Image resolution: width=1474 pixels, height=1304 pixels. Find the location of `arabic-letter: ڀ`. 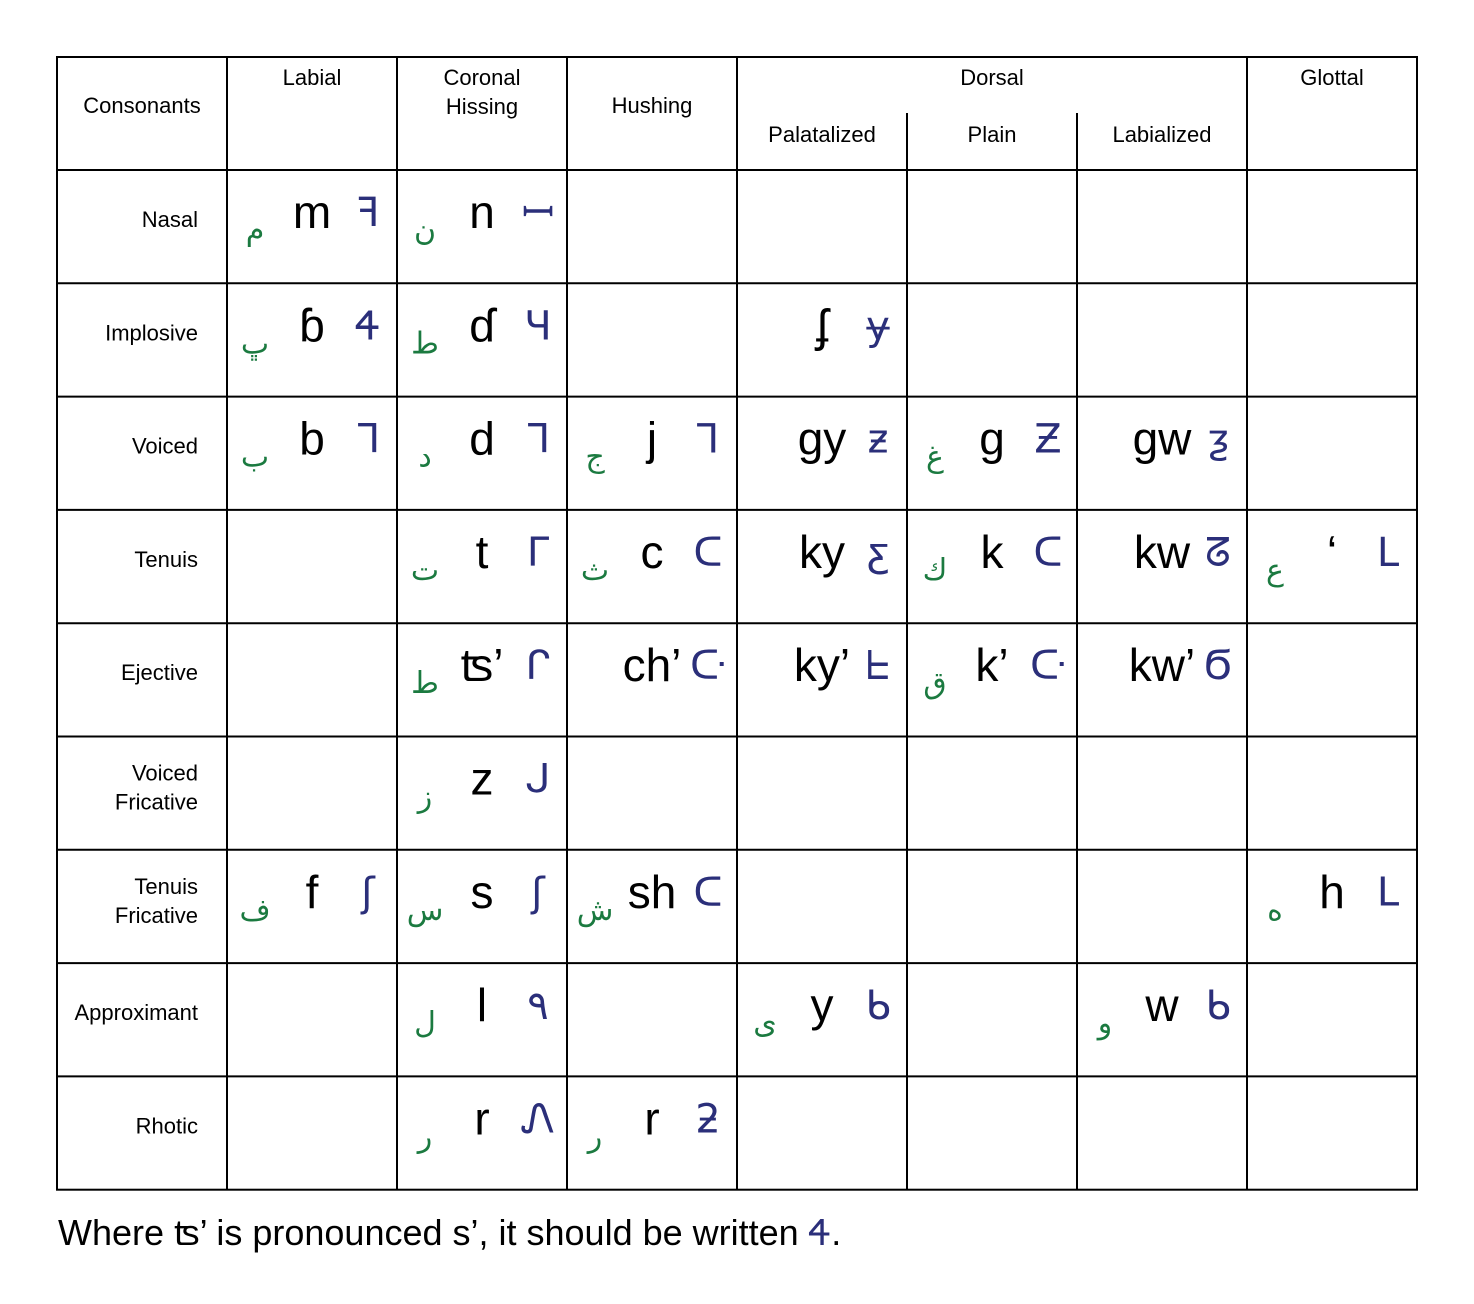

arabic-letter: ڀ is located at coordinates (255, 343).